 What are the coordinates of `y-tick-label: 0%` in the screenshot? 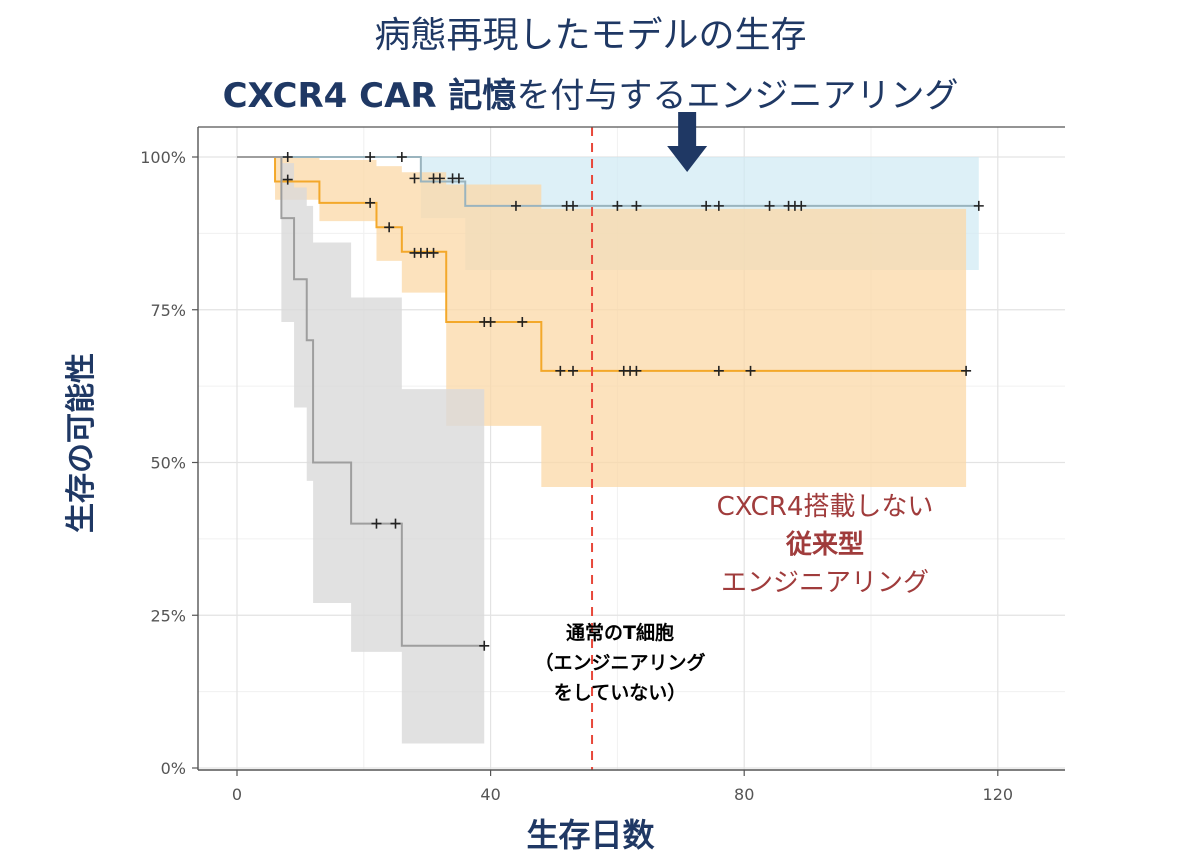 It's located at (173, 768).